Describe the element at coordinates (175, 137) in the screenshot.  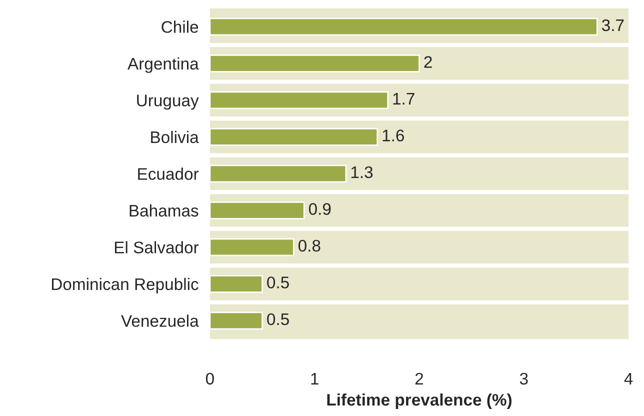
I see `y-tick-label: Bolivia` at that location.